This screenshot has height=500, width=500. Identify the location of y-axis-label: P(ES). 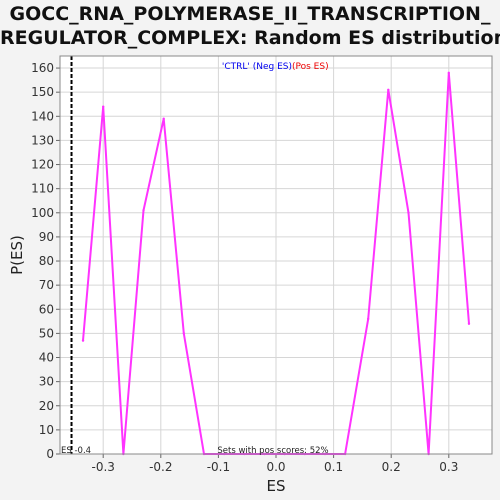
(17, 255).